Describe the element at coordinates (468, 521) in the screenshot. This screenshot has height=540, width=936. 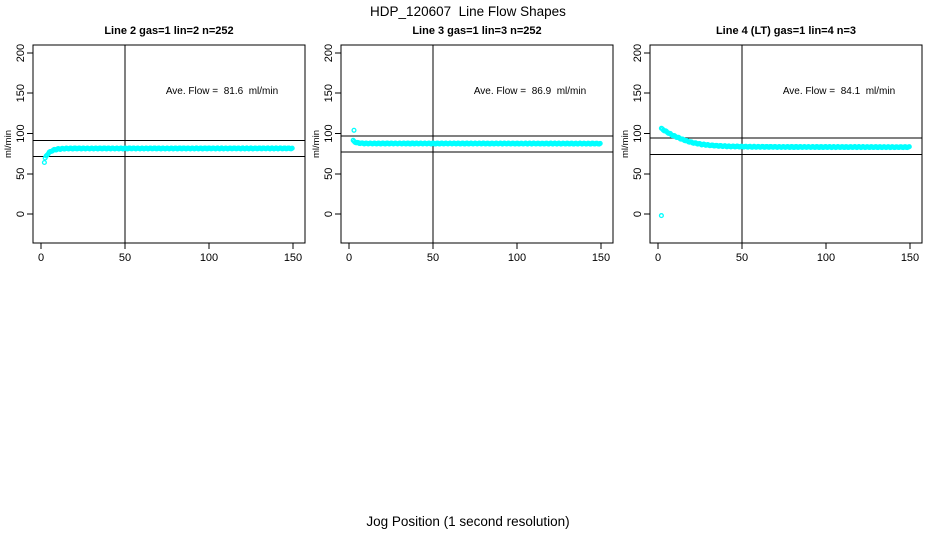
I see `x-axis-label: Jog Position (1 second resolution)` at that location.